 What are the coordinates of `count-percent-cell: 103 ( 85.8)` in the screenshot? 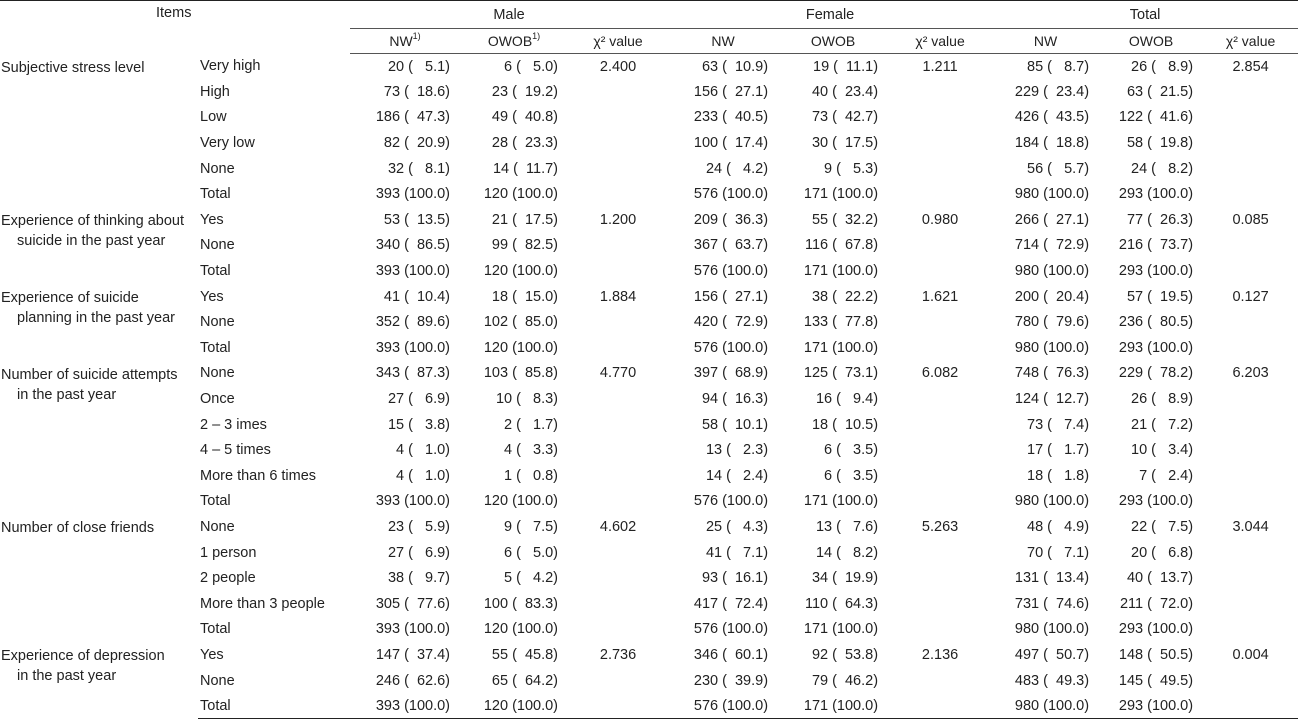 It's located at (514, 374).